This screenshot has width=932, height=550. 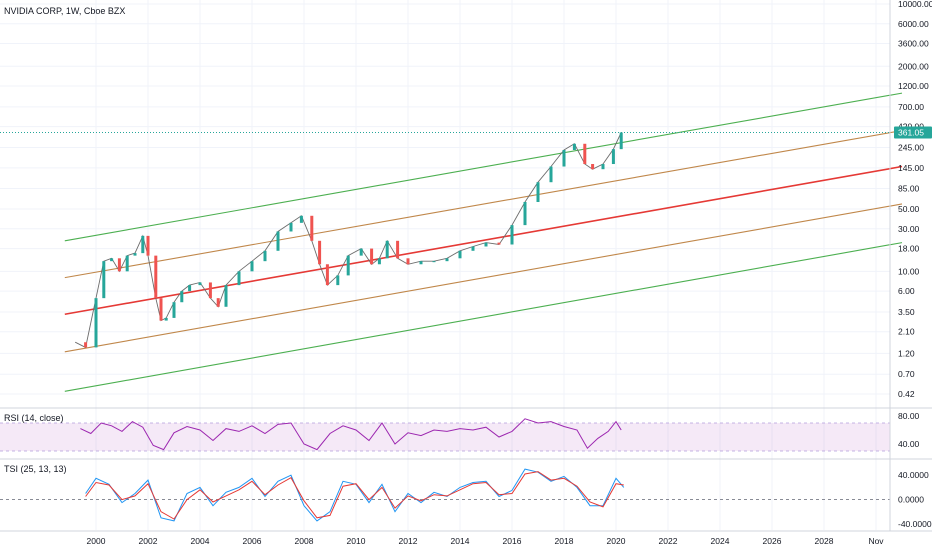 I want to click on x-tick-label: 2006, so click(x=252, y=541).